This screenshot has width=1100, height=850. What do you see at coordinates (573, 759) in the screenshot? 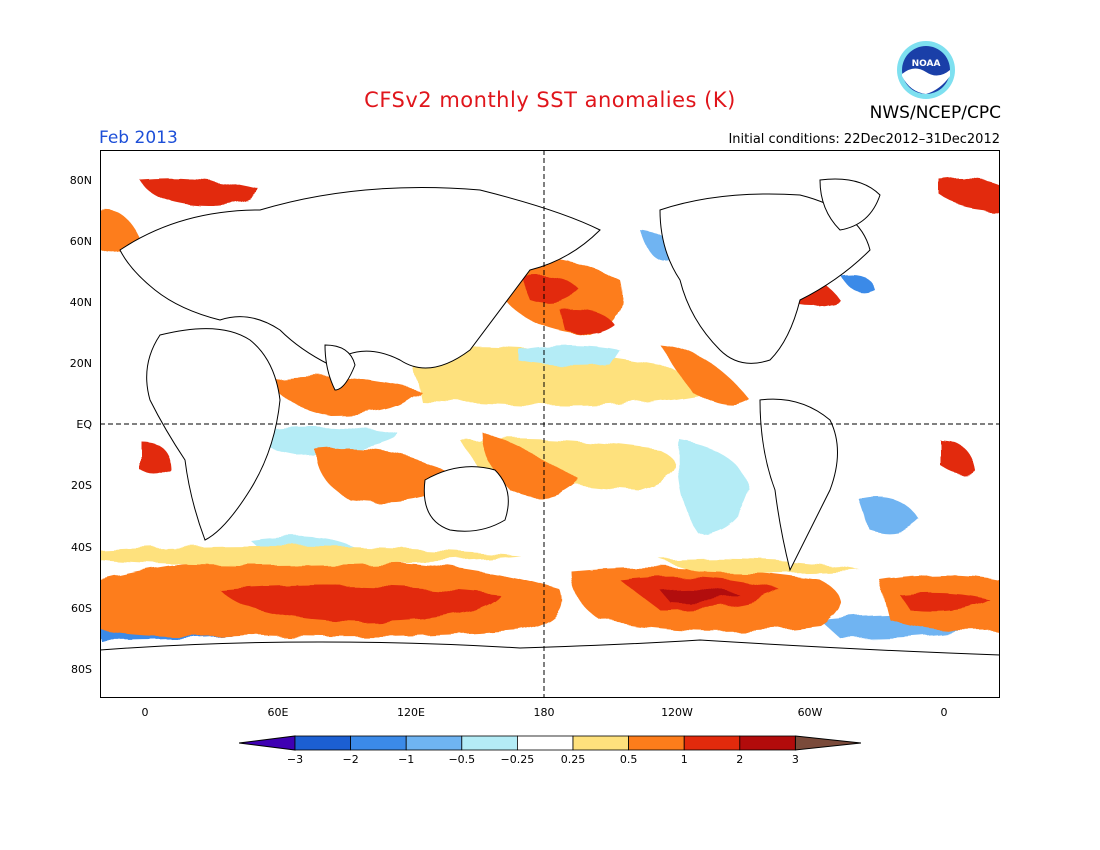
I see `colorbar-tick-label: 0.25` at bounding box center [573, 759].